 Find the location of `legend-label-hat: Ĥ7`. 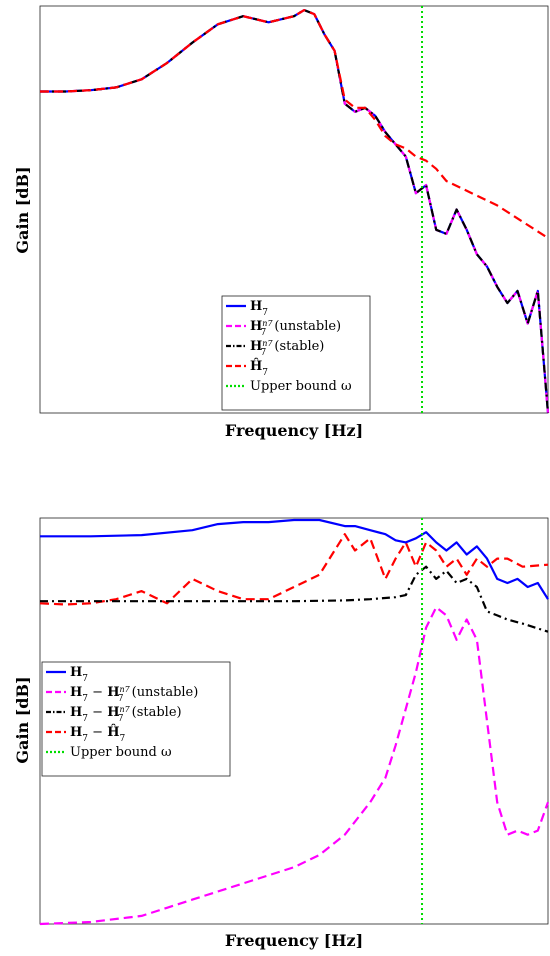

legend-label-hat: Ĥ7 is located at coordinates (259, 368).